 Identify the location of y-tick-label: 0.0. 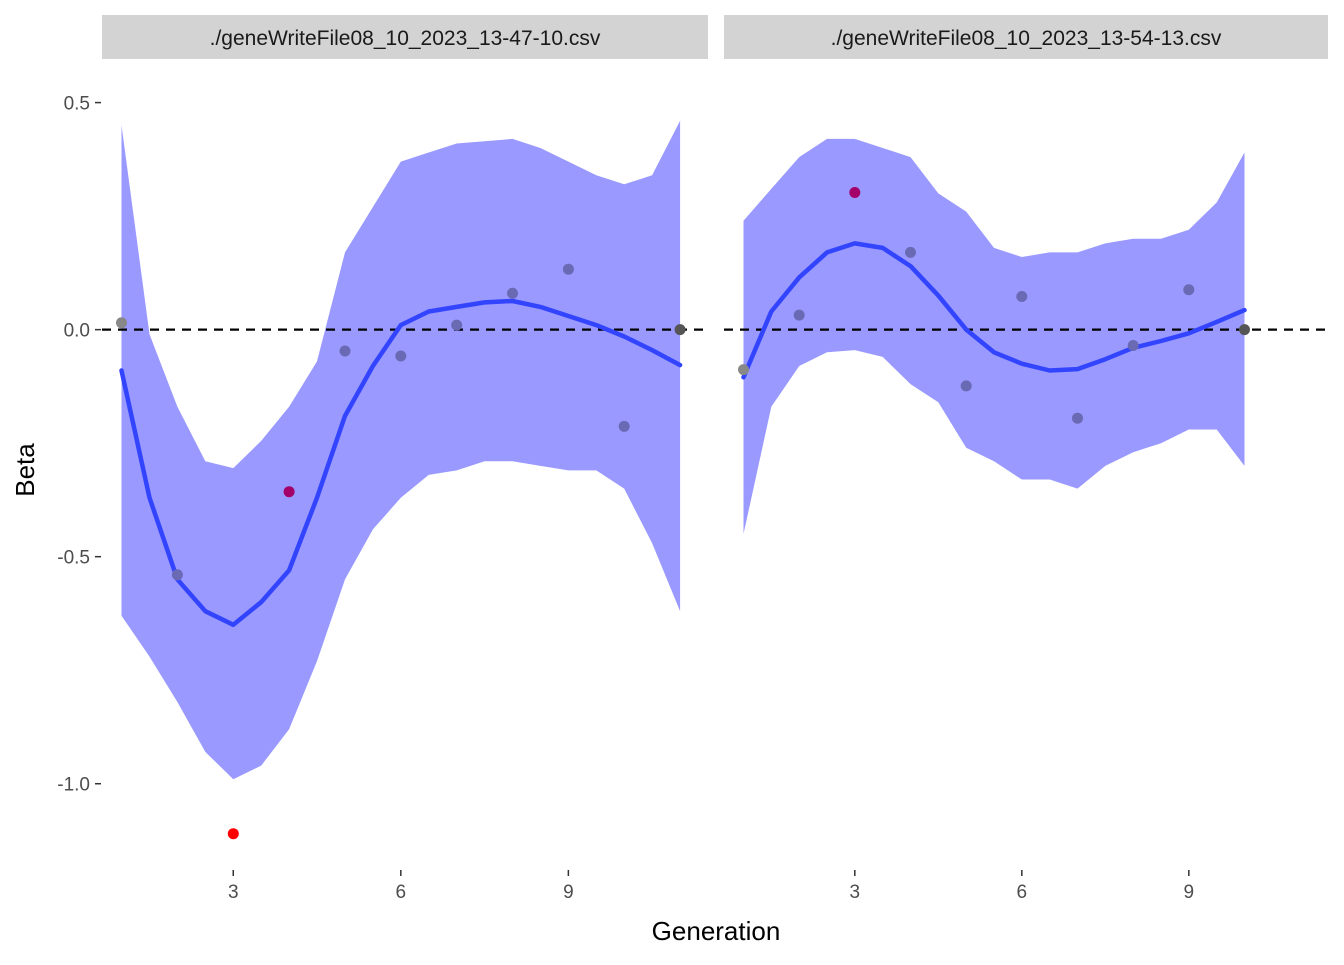
(77, 331).